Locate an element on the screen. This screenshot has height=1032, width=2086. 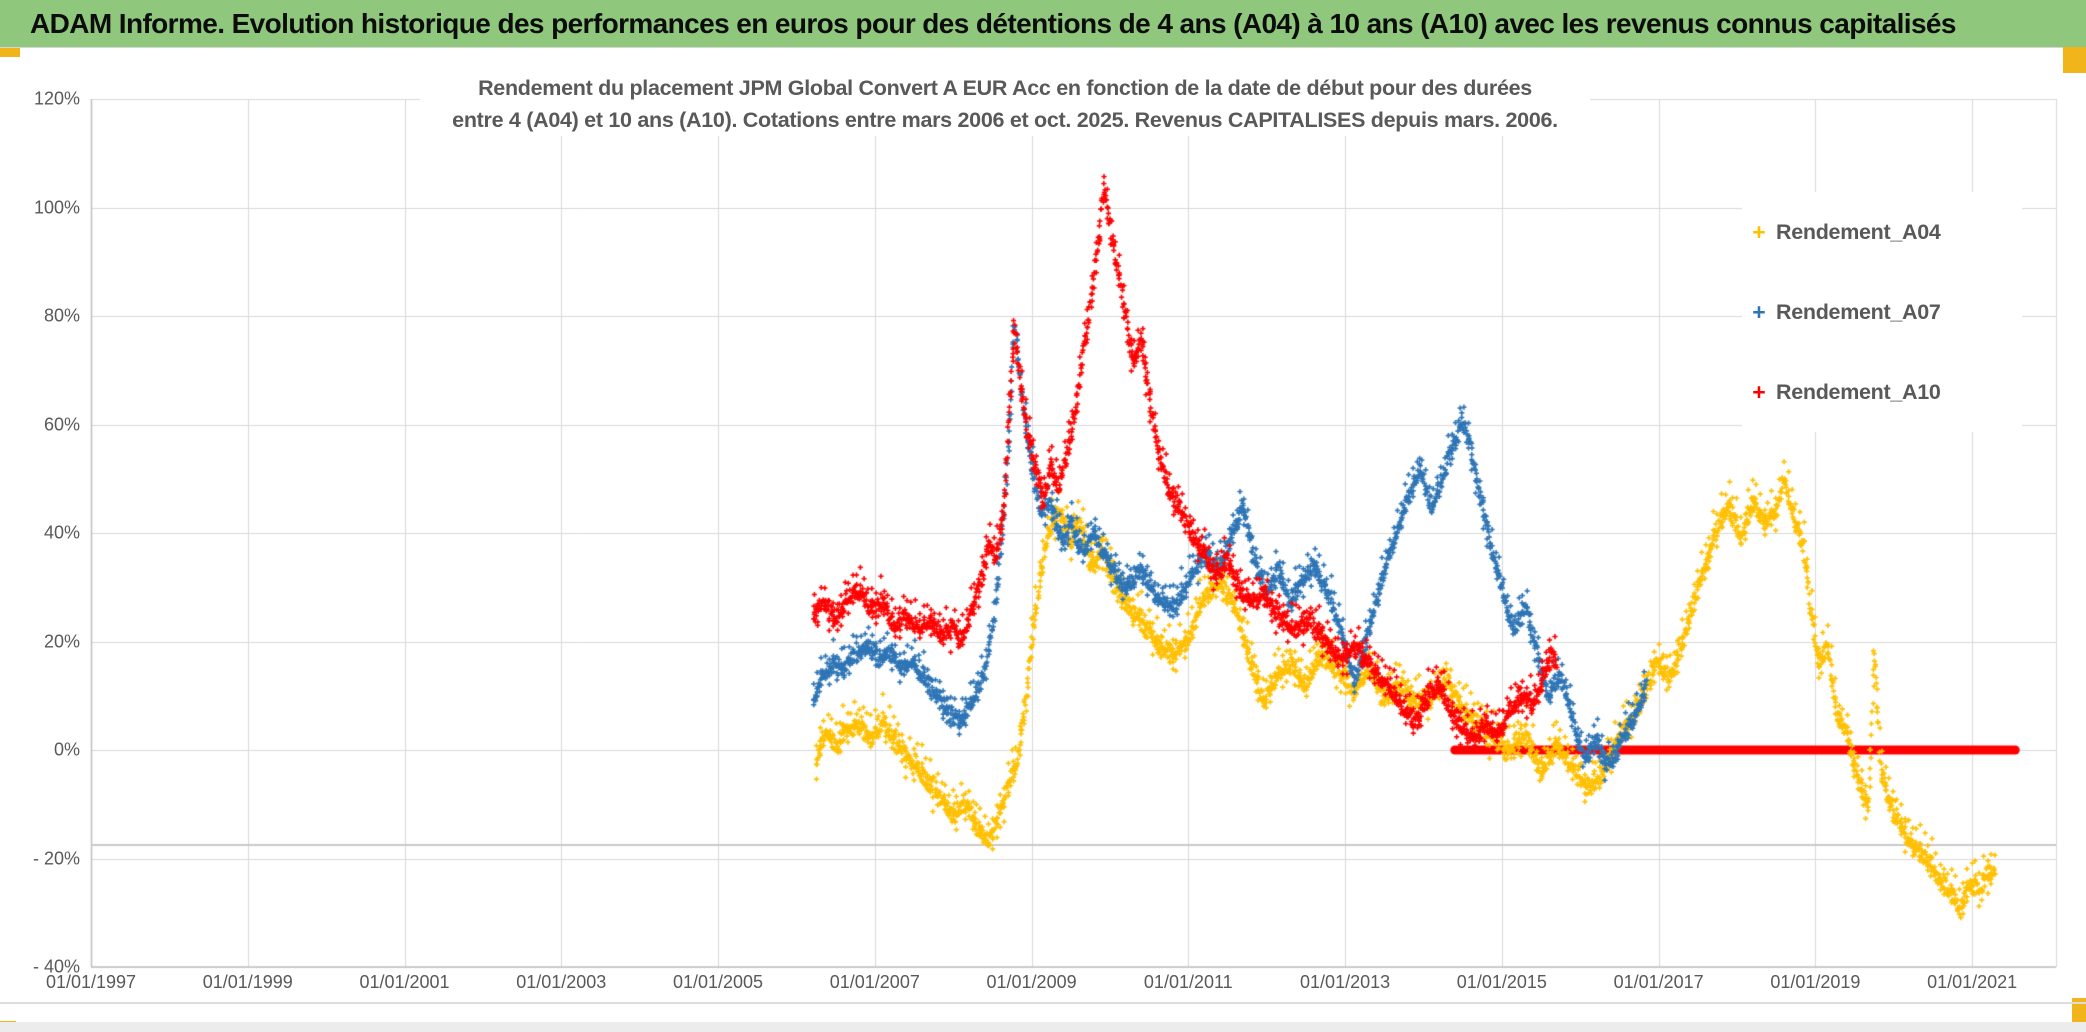
x-axis-label-10: 01/01/2017 is located at coordinates (1658, 982).